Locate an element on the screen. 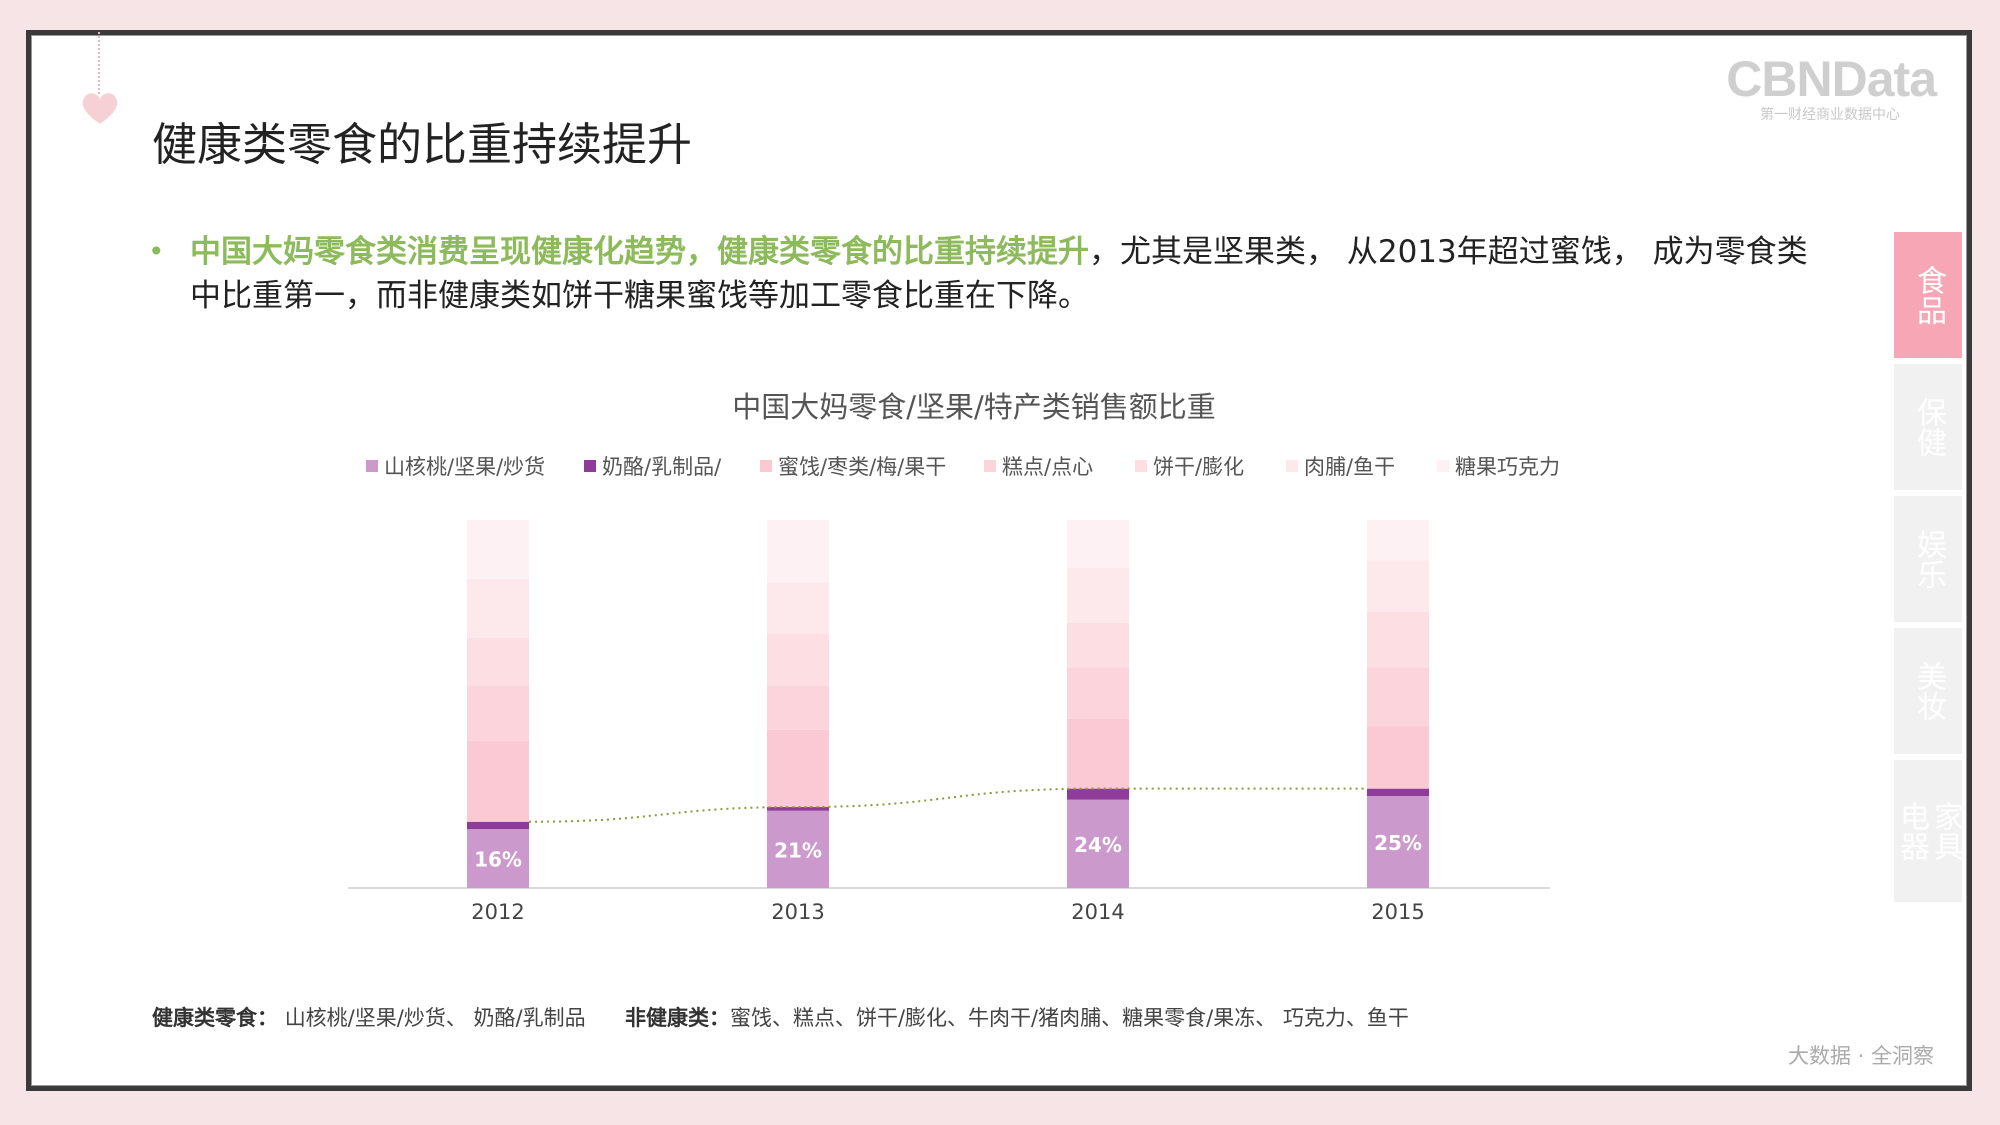  unhealthy-items: 蜜饯、糕点、饼干/膨化、牛肉干/猪肉脯、糖果零食/果冻、 巧克力、鱼干 is located at coordinates (1069, 1018).